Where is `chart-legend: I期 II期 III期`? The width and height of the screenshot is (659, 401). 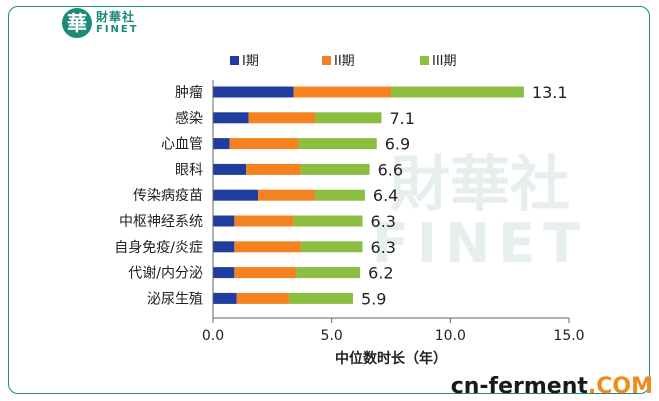
chart-legend: I期 II期 III期 is located at coordinates (343, 61).